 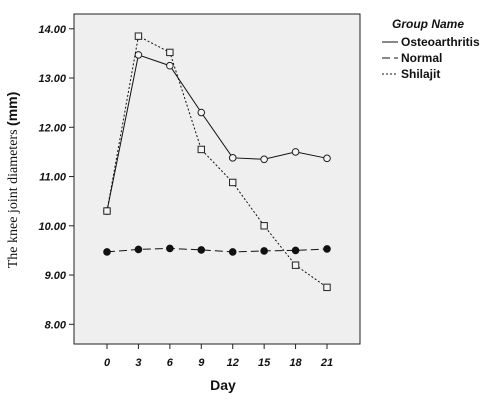 I want to click on y-tick-label: 10.00, so click(x=52, y=227).